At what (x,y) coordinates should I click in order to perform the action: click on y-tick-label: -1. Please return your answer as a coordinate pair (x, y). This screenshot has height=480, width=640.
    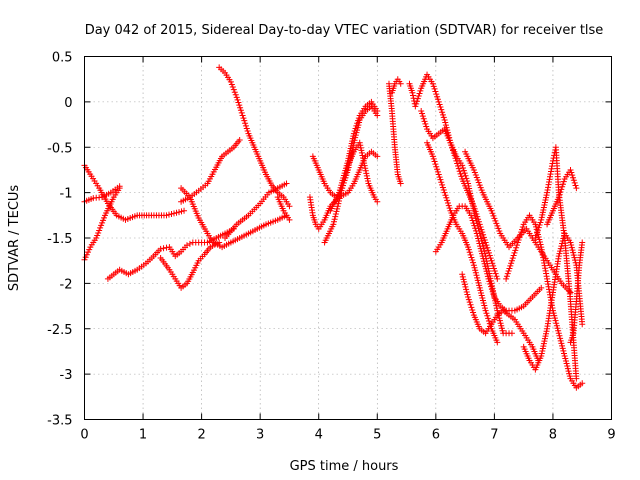
    Looking at the image, I should click on (66, 194).